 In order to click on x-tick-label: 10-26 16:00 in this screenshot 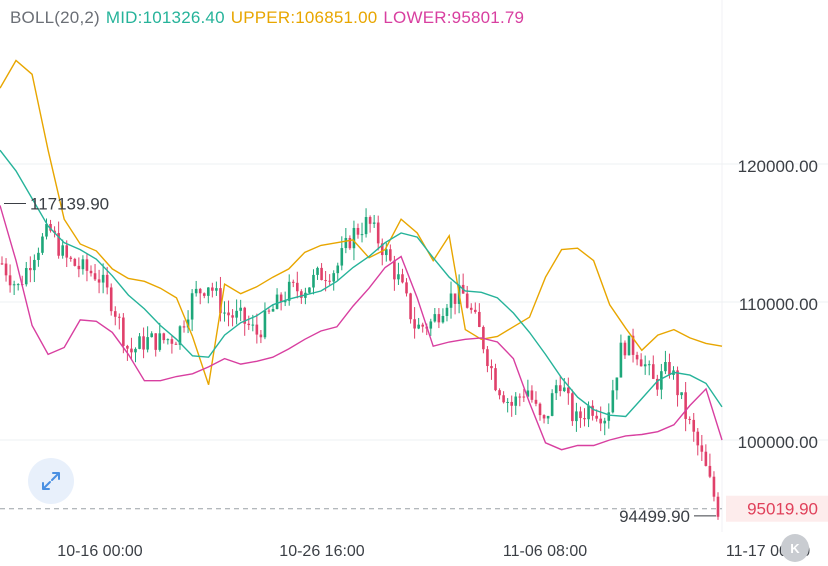, I will do `click(322, 551)`.